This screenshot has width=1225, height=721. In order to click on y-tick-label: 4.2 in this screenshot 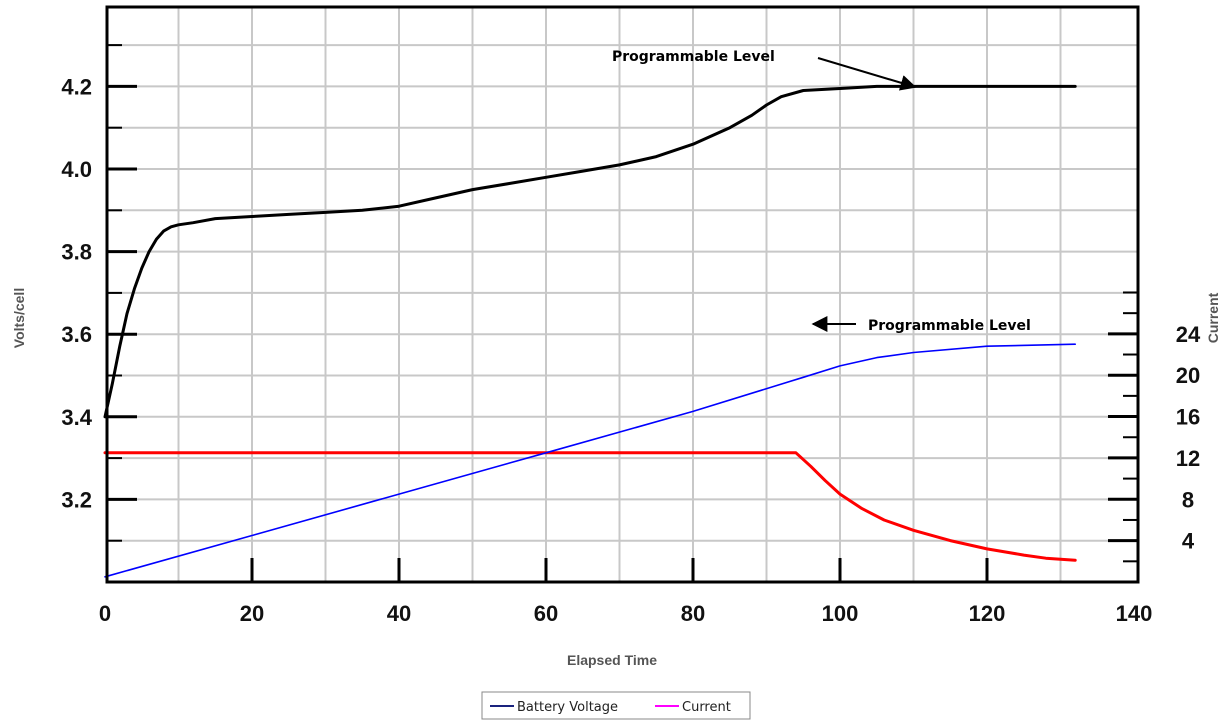, I will do `click(76, 86)`.